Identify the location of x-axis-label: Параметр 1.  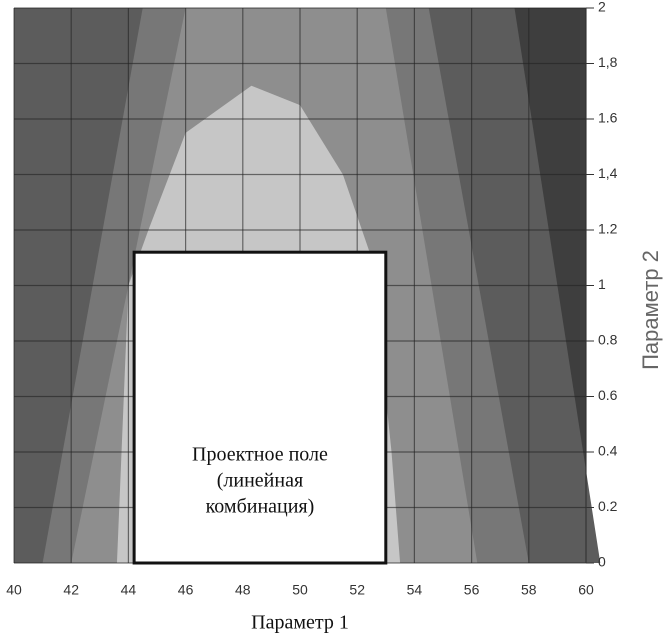
(300, 623).